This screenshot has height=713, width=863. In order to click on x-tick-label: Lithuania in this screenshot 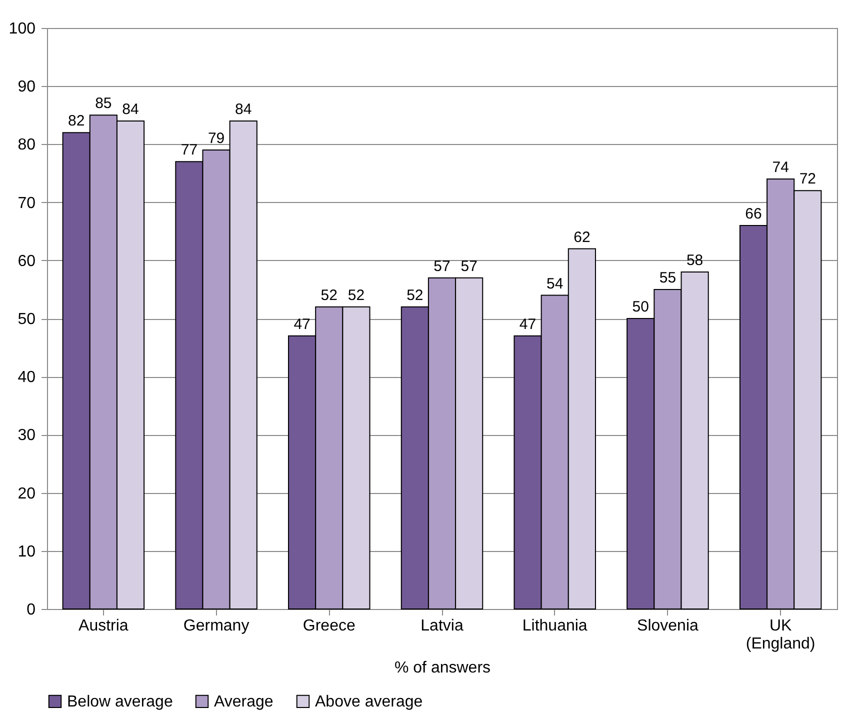, I will do `click(555, 626)`.